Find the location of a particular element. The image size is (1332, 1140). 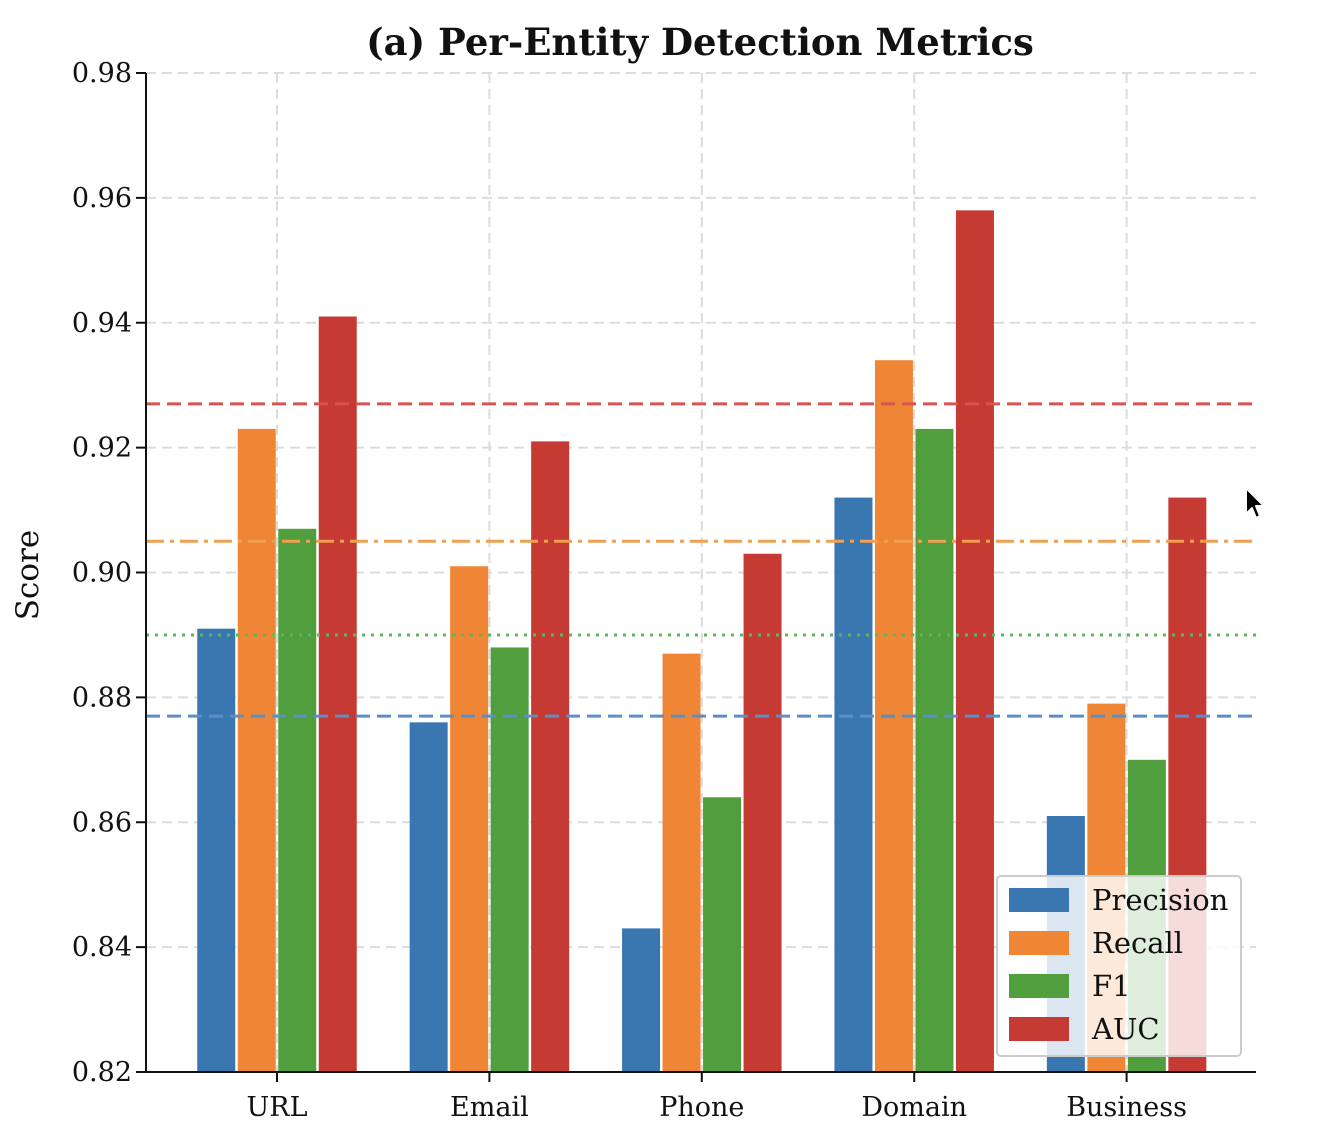

x-tick-label: Email is located at coordinates (489, 1107).